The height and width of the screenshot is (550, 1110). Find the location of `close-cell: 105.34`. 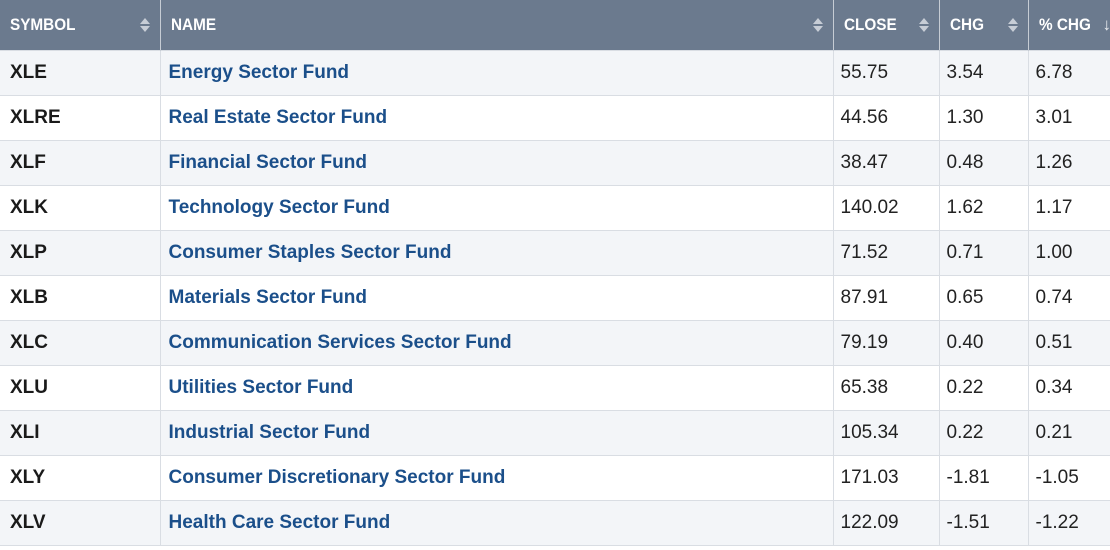

close-cell: 105.34 is located at coordinates (886, 432).